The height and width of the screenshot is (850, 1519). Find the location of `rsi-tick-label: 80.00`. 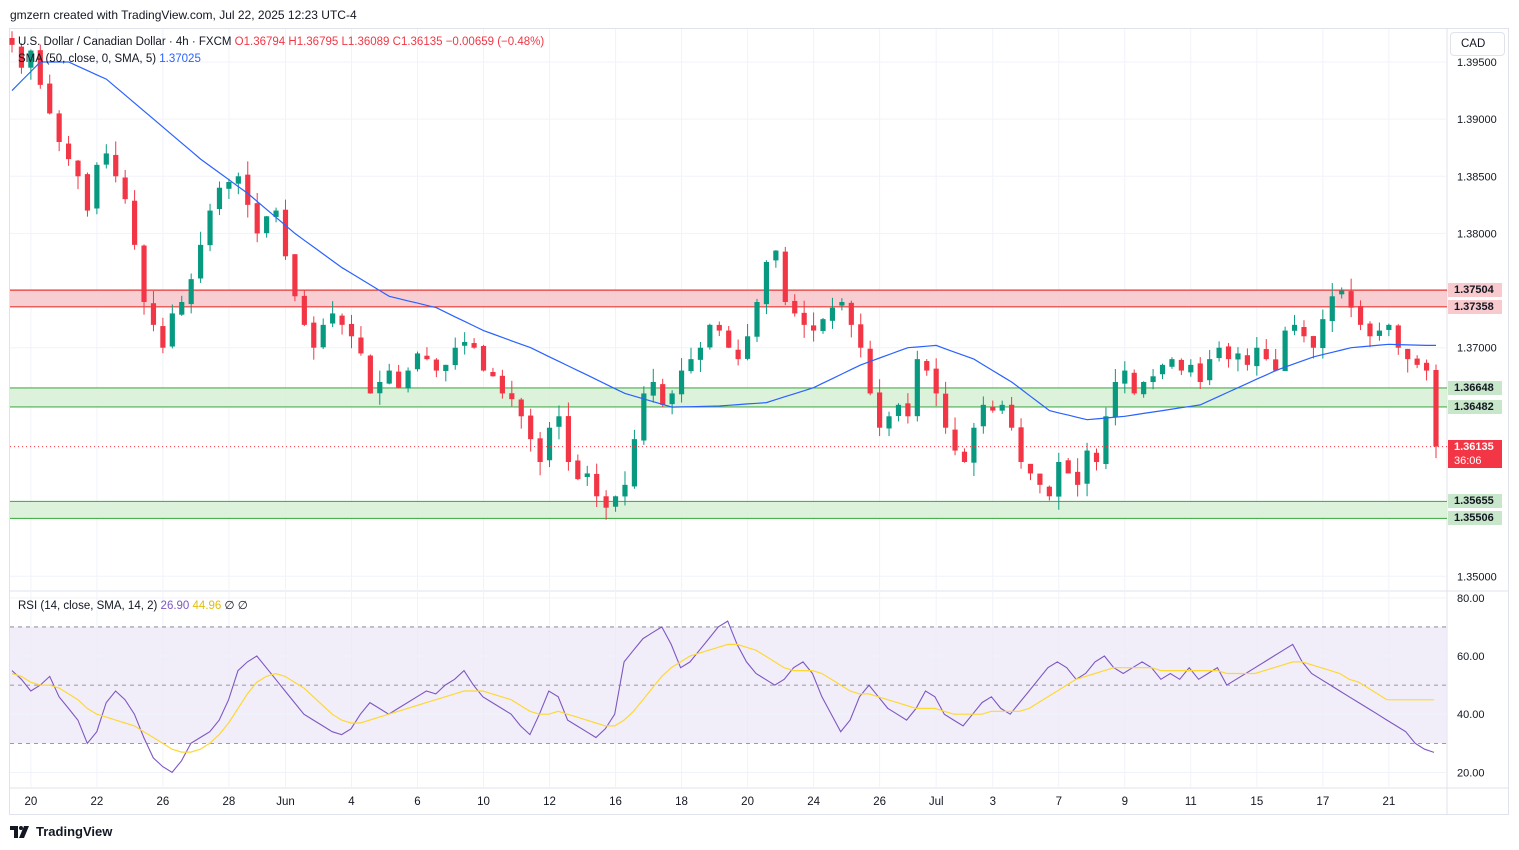

rsi-tick-label: 80.00 is located at coordinates (1471, 599).